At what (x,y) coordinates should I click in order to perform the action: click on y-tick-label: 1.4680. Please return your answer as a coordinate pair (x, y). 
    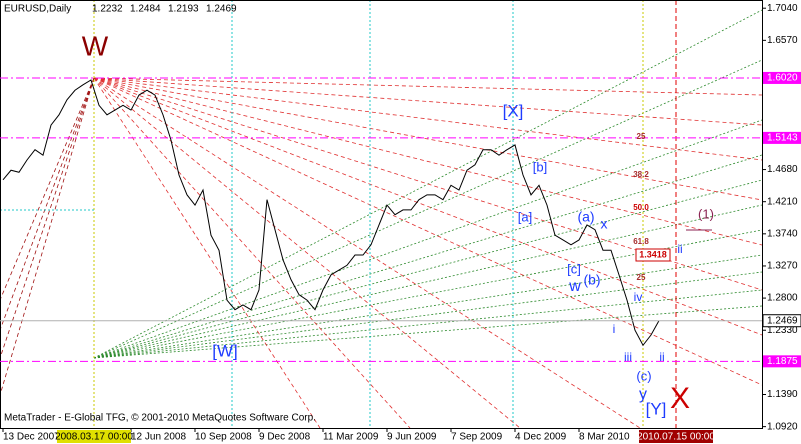
    Looking at the image, I should click on (782, 169).